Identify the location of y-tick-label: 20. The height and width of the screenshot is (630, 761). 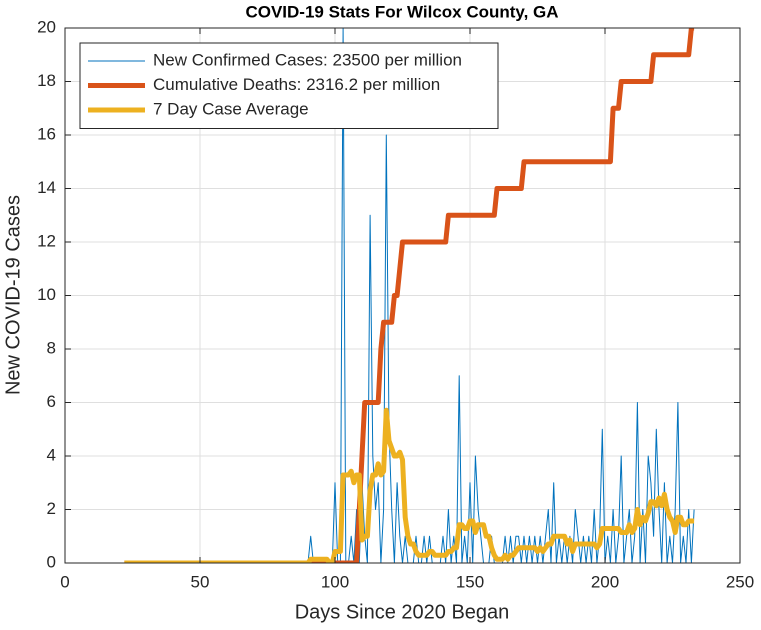
(46, 26).